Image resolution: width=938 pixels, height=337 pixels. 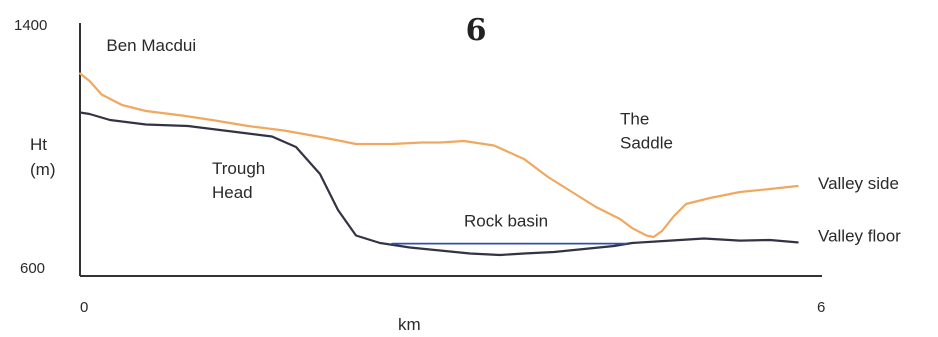 What do you see at coordinates (634, 119) in the screenshot?
I see `annotation-the: The` at bounding box center [634, 119].